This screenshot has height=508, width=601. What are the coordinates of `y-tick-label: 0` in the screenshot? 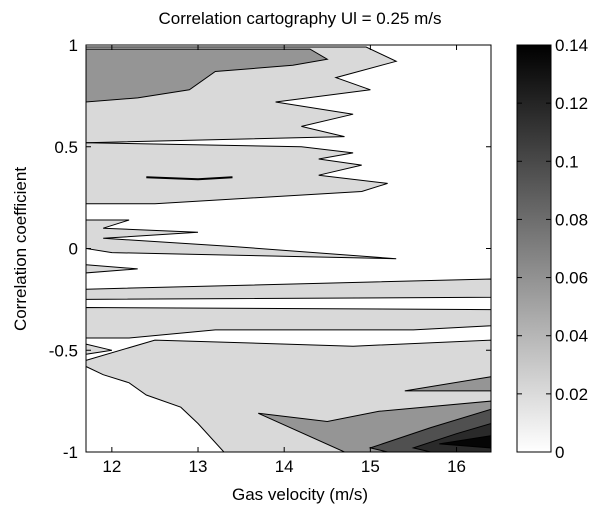 It's located at (73, 249).